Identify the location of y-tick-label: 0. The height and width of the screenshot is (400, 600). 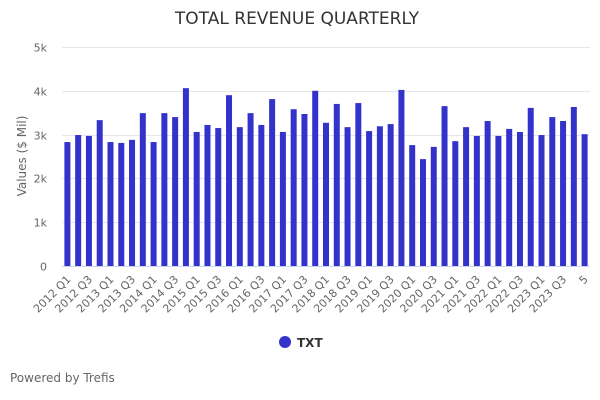
(43, 267).